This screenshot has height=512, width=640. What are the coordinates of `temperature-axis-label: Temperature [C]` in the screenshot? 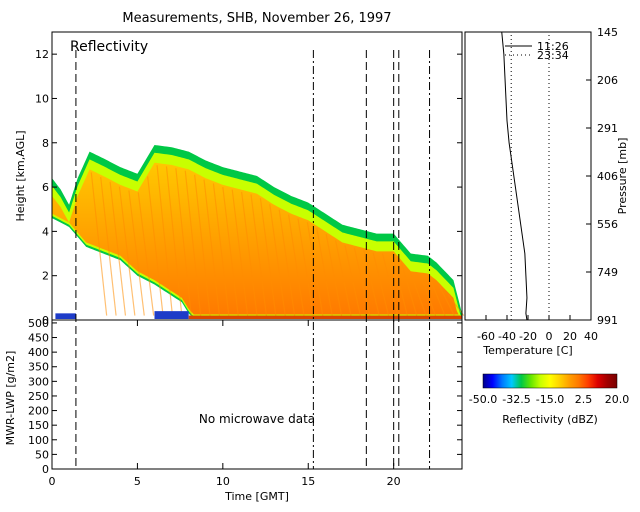 It's located at (527, 350).